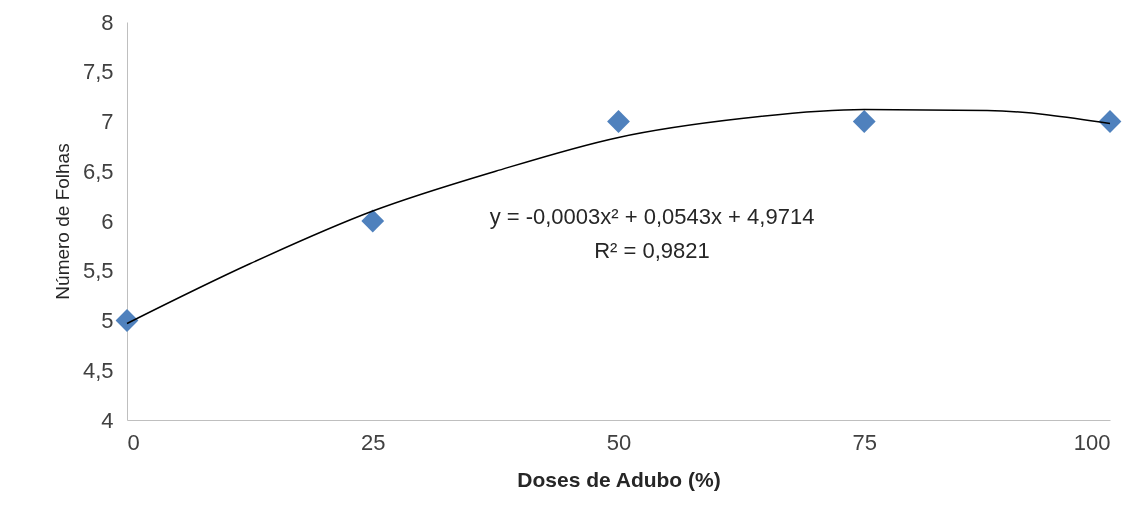 The image size is (1139, 524). Describe the element at coordinates (62, 221) in the screenshot. I see `y-axis-title: Número de Folhas` at that location.